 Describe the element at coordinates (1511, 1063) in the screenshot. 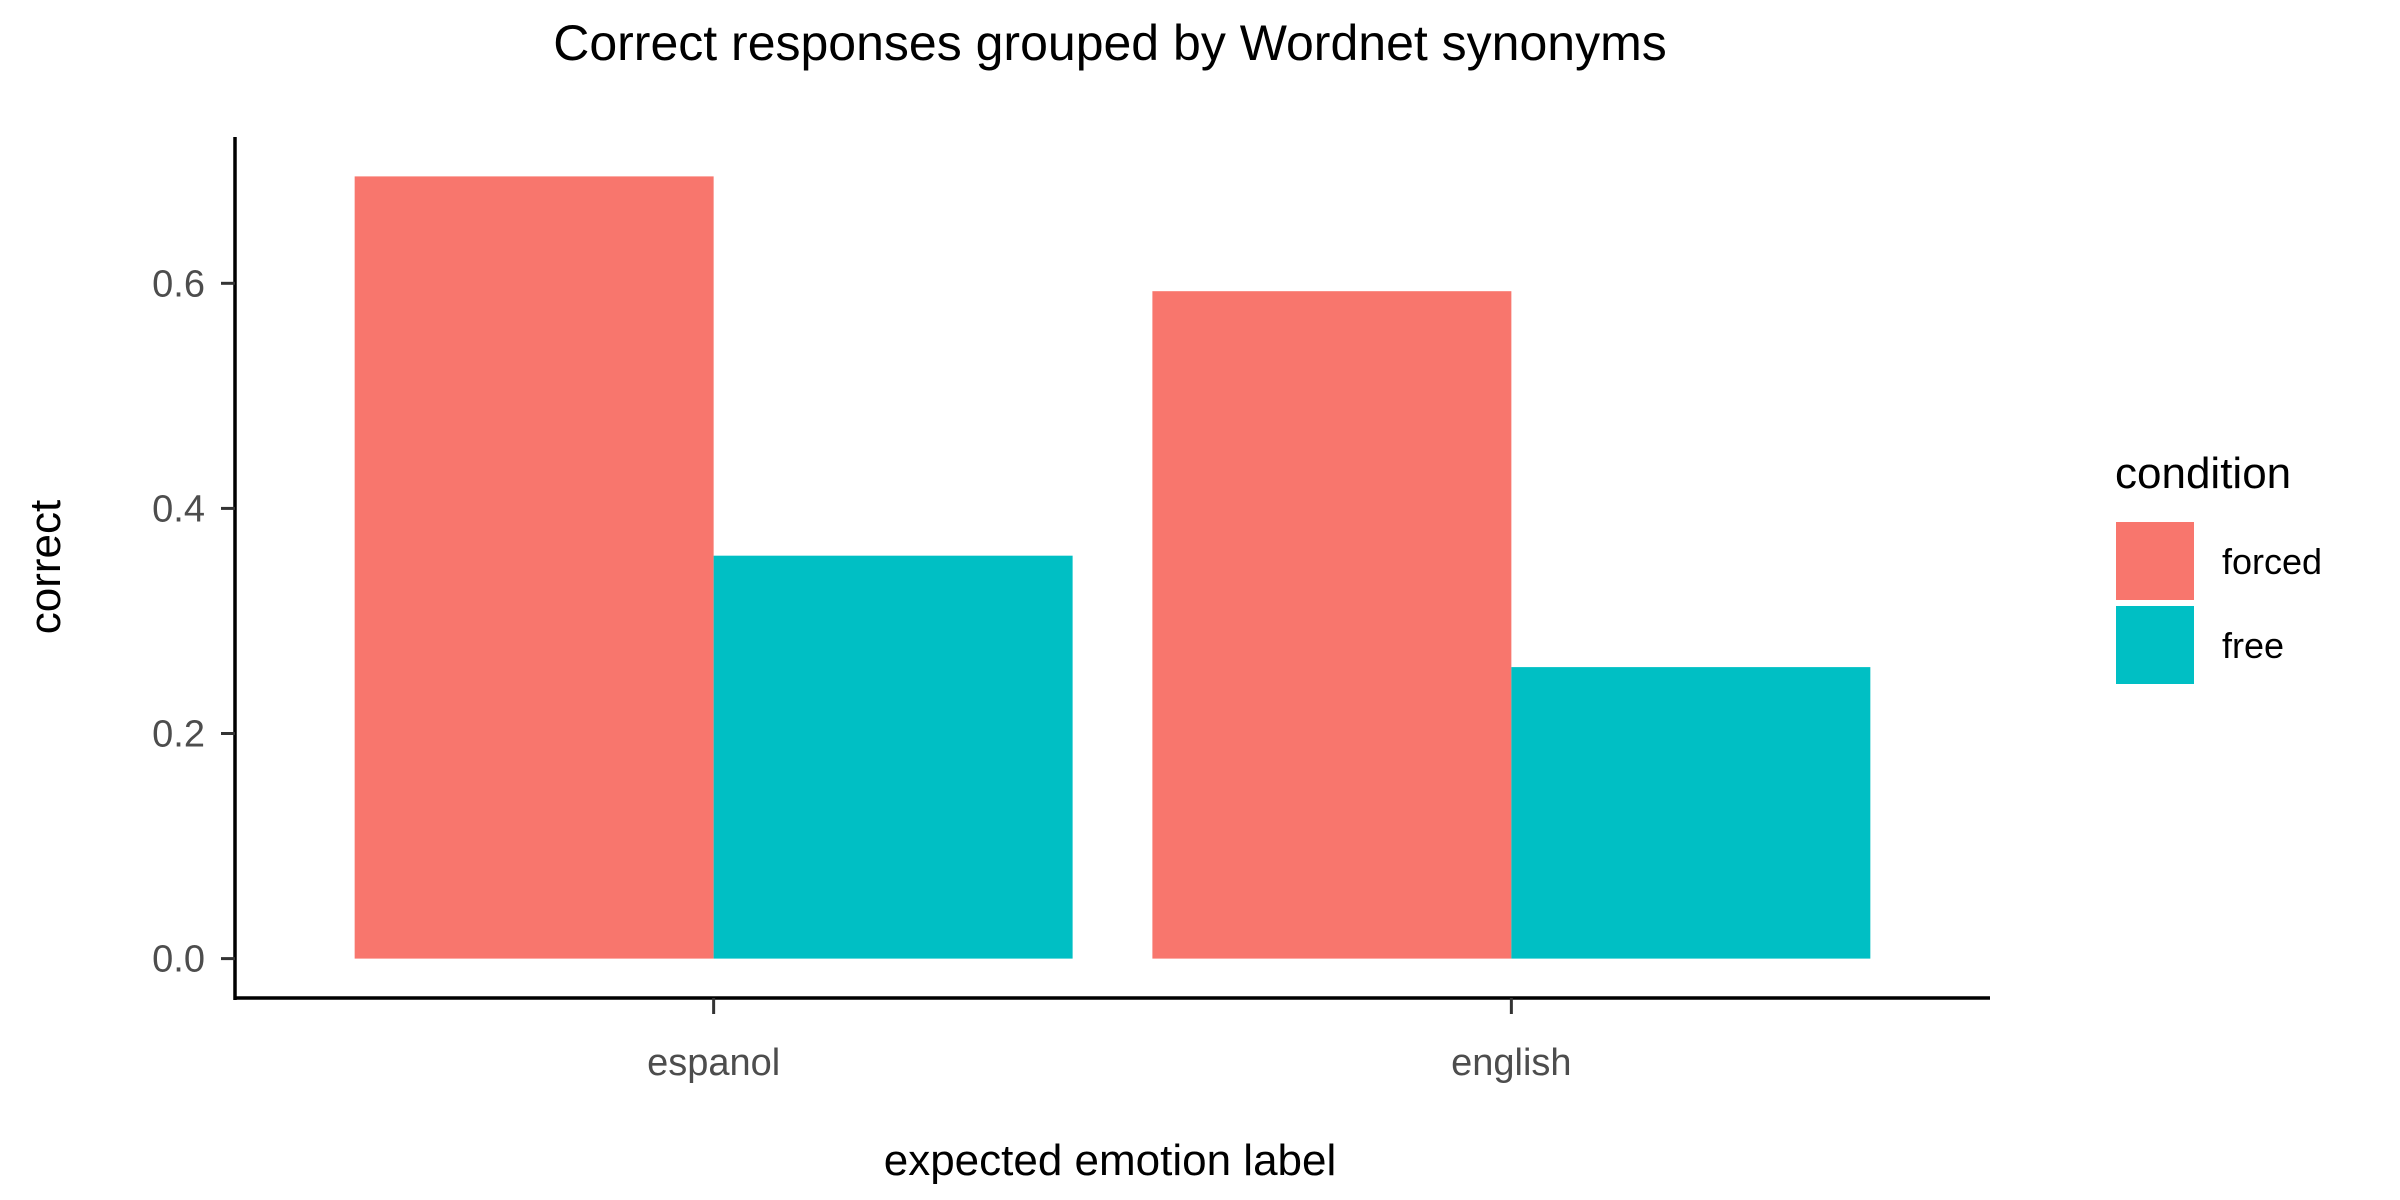

I see `x-tick-label: english` at that location.